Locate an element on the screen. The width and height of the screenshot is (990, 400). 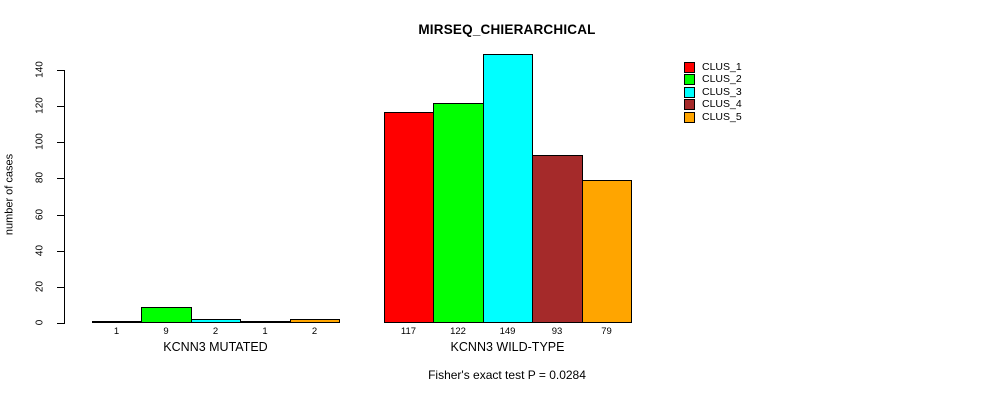
bar-value-label: 149 is located at coordinates (507, 331).